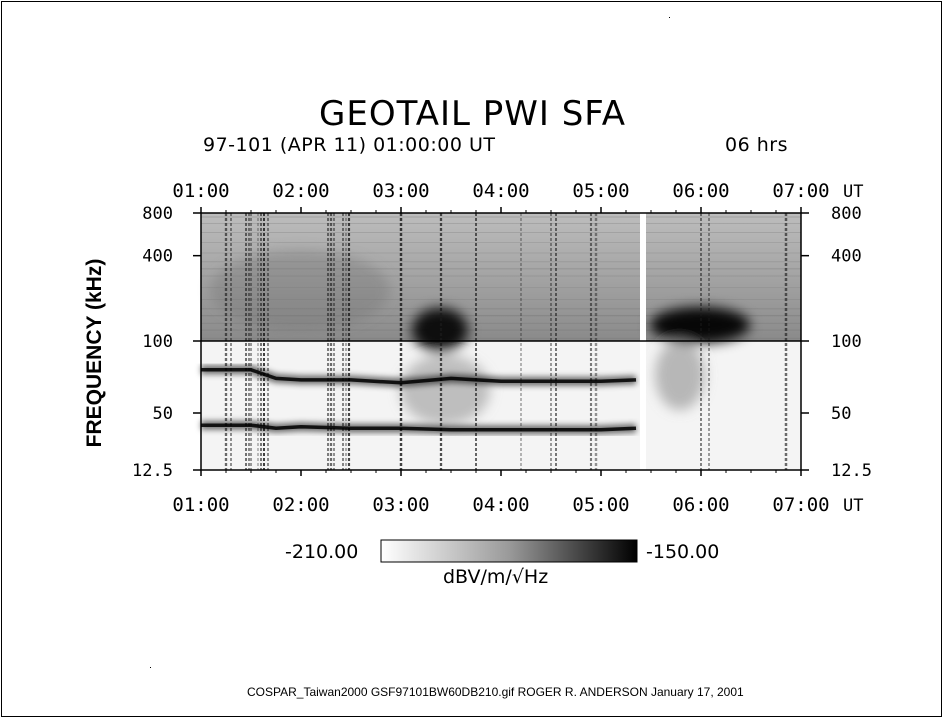 The height and width of the screenshot is (720, 945). I want to click on x-tick-label-top: 06:00, so click(700, 191).